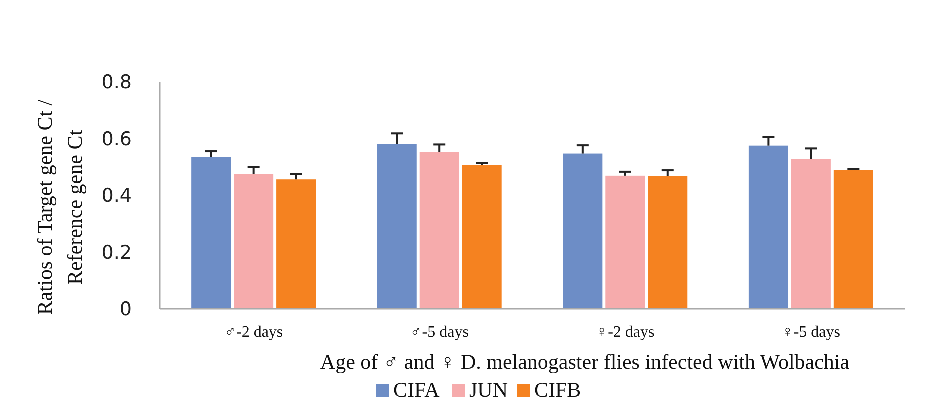 The image size is (935, 405). What do you see at coordinates (117, 196) in the screenshot?
I see `y-tick-label: 0.4` at bounding box center [117, 196].